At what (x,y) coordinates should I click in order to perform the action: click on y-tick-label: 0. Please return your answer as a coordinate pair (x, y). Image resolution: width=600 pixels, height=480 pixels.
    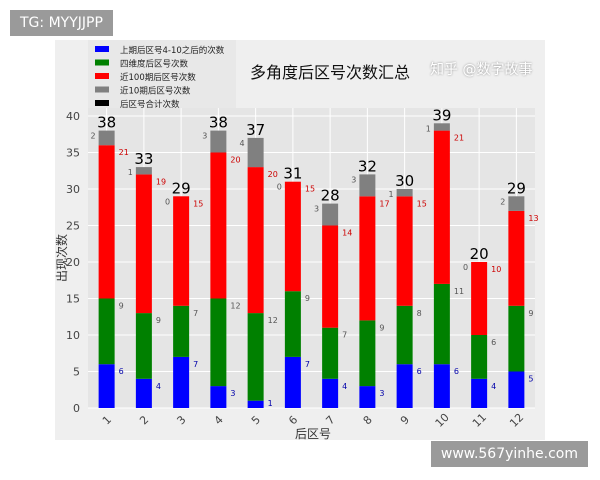
    Looking at the image, I should click on (76, 408).